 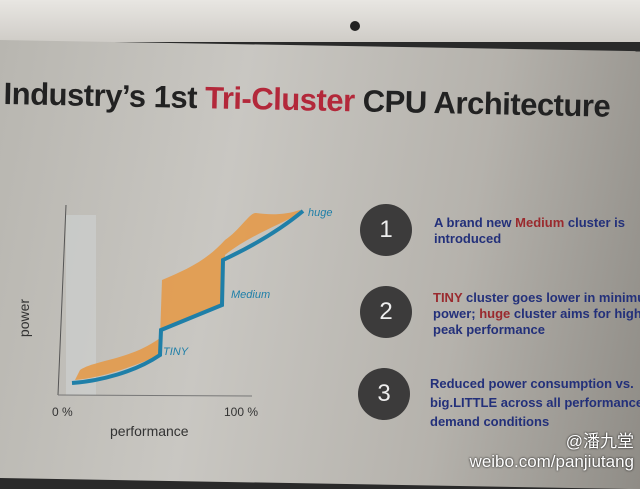 What do you see at coordinates (320, 213) in the screenshot?
I see `label-huge: huge` at bounding box center [320, 213].